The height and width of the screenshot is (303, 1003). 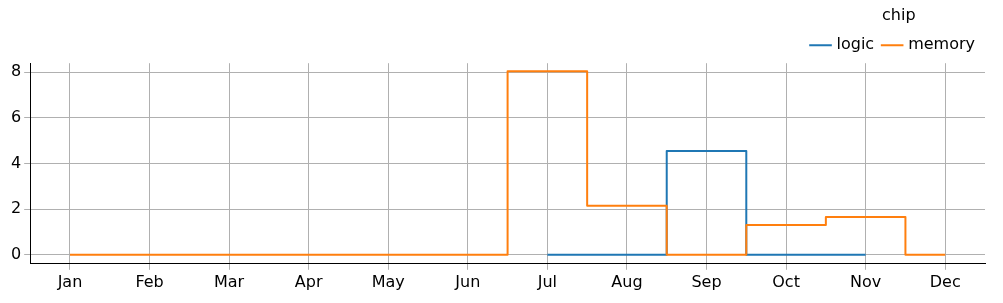 What do you see at coordinates (866, 281) in the screenshot?
I see `x-tick-label: Nov` at bounding box center [866, 281].